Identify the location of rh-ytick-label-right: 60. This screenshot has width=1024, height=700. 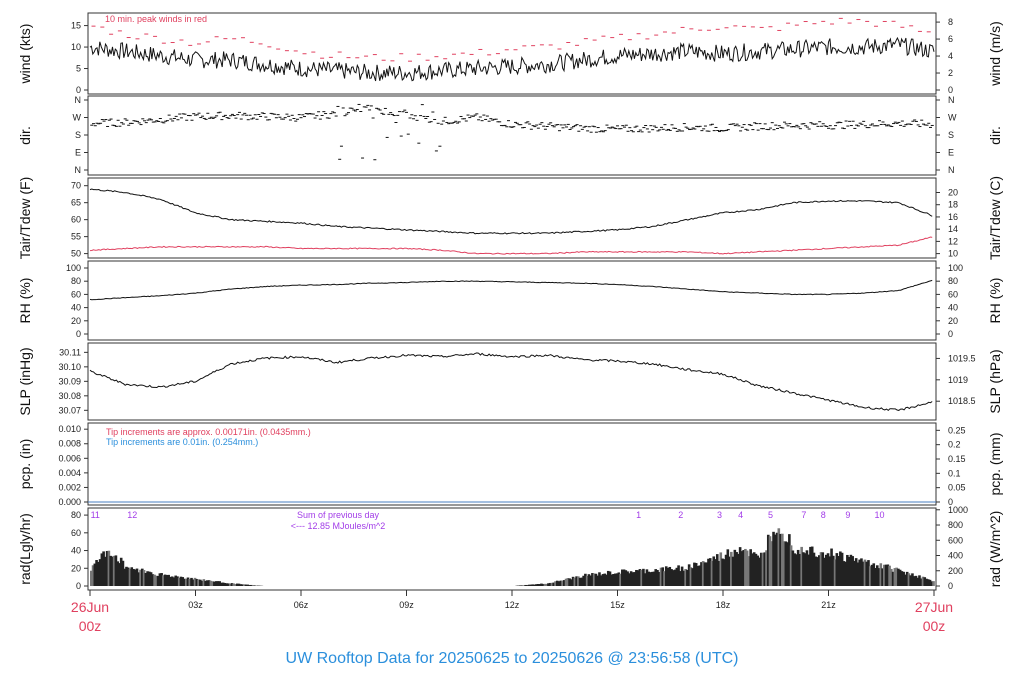
(953, 294).